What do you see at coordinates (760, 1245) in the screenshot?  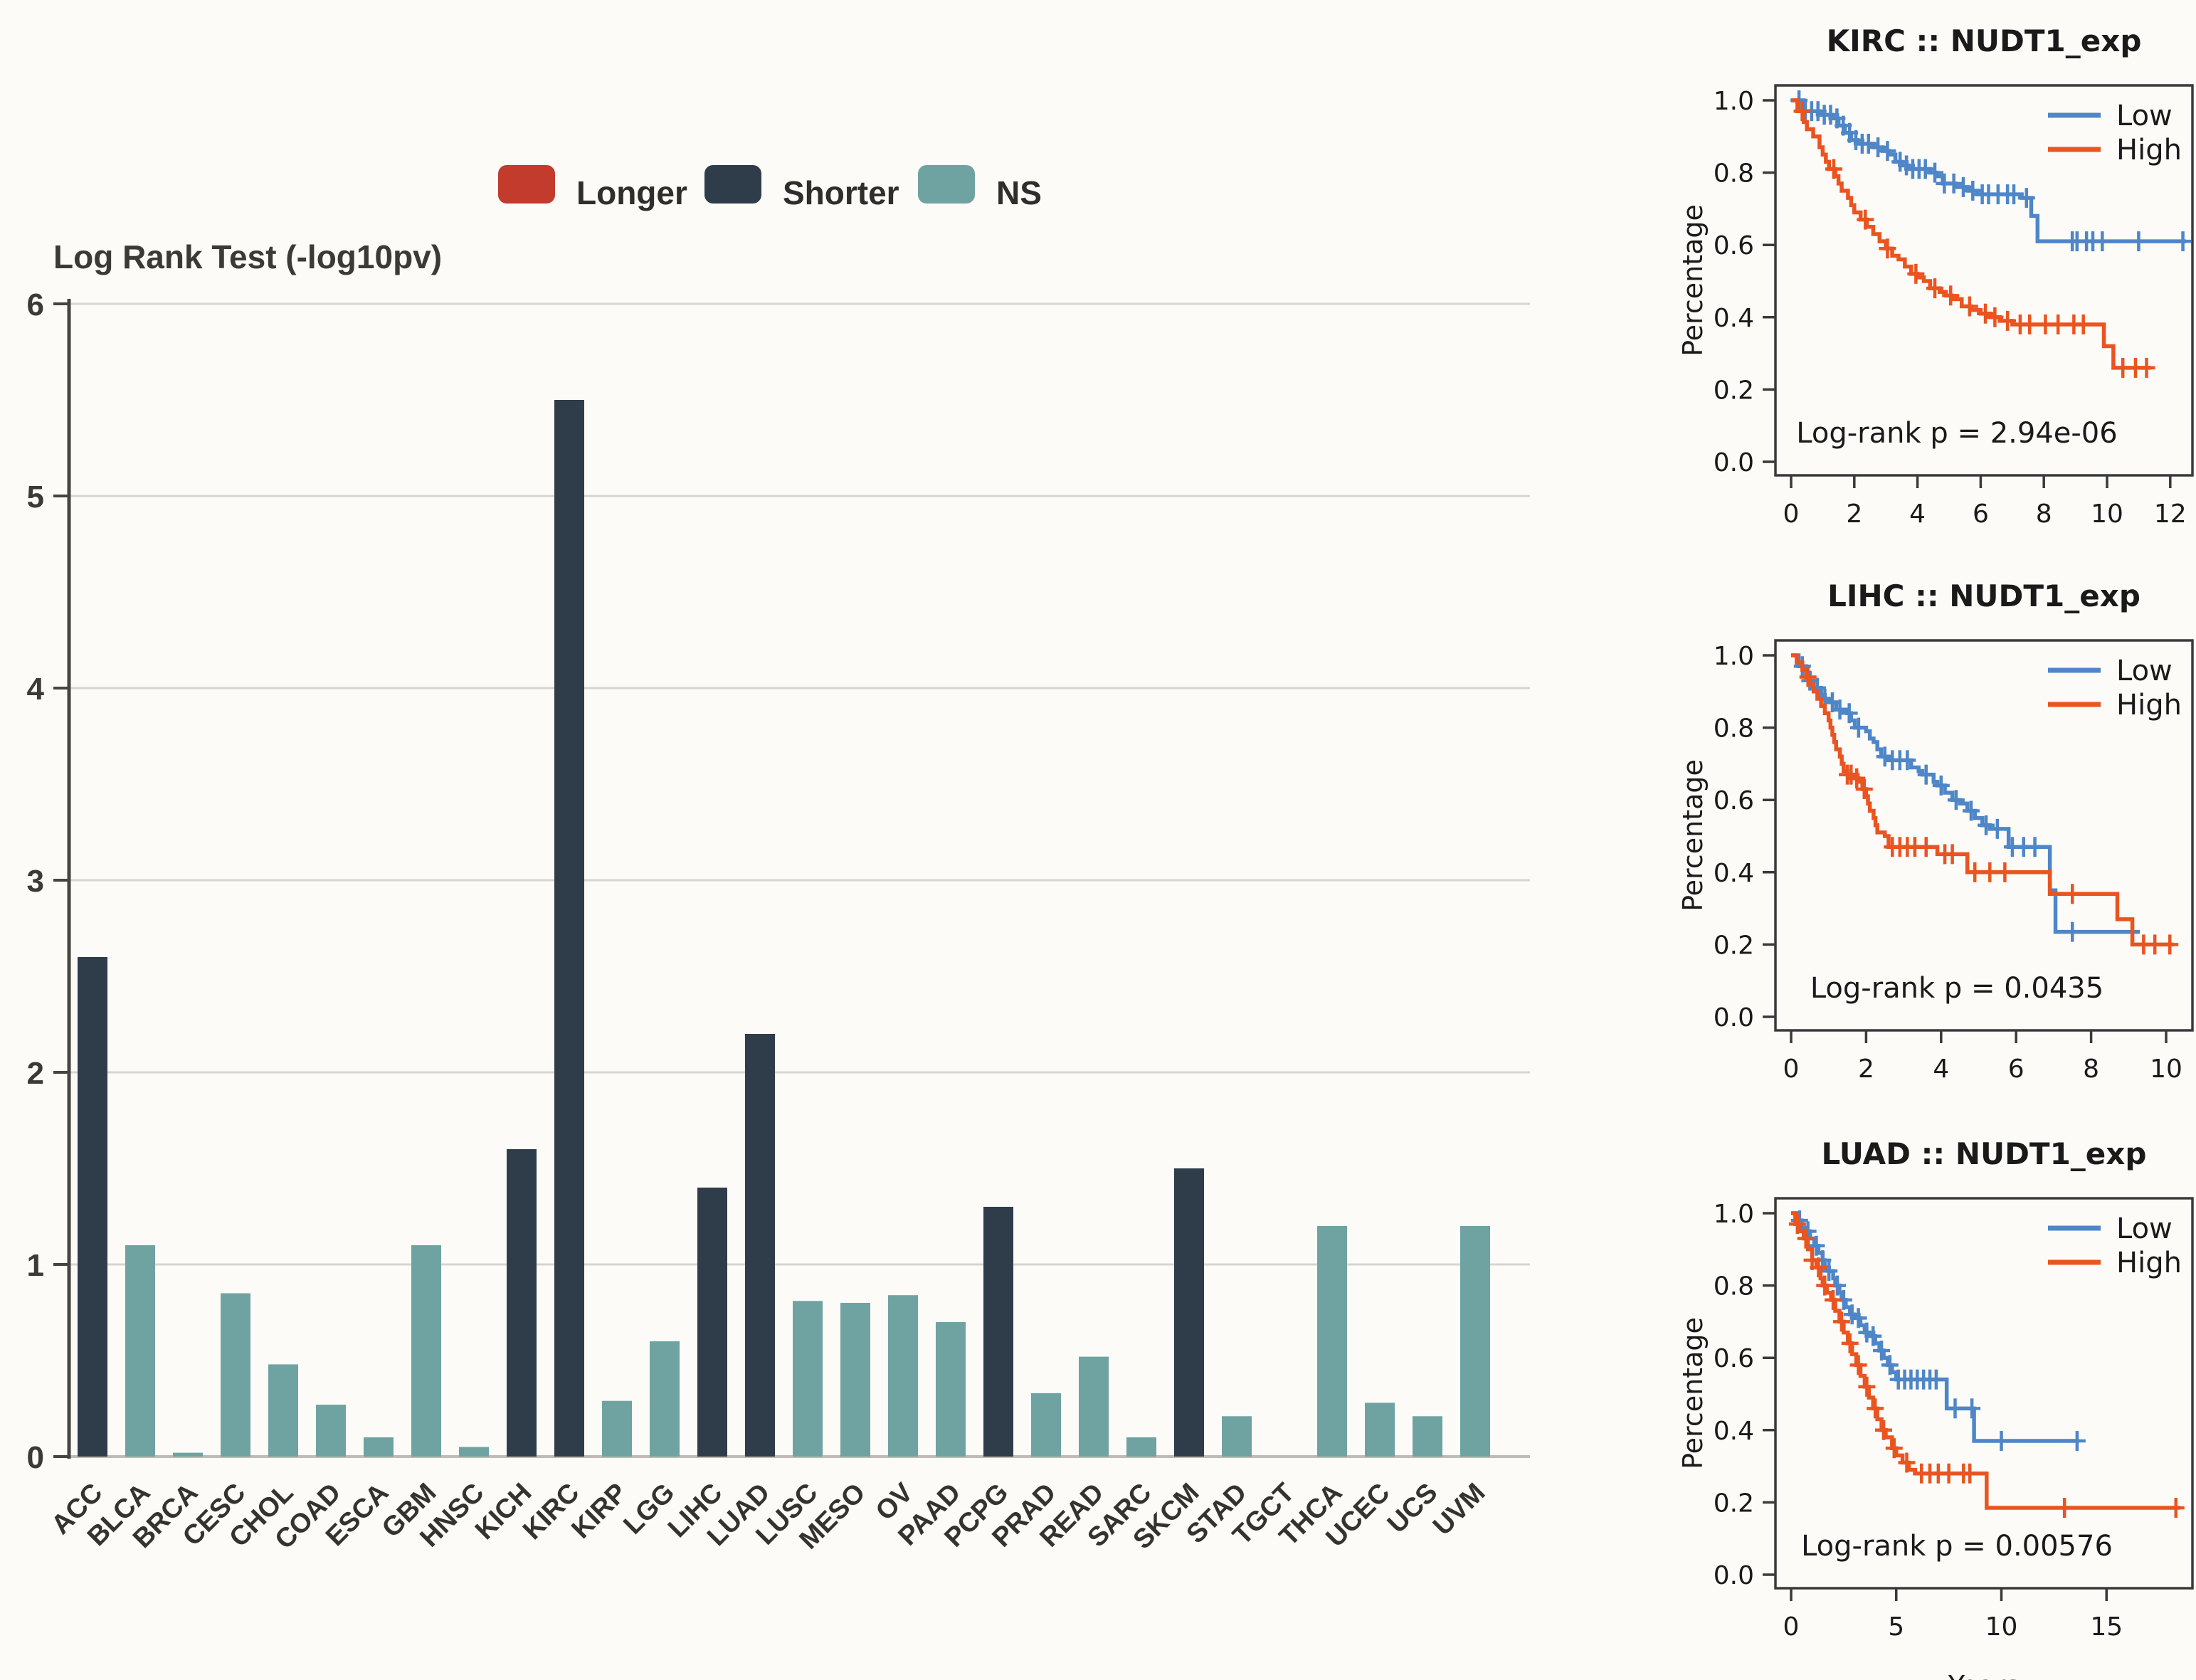 I see `bar-LUAD` at bounding box center [760, 1245].